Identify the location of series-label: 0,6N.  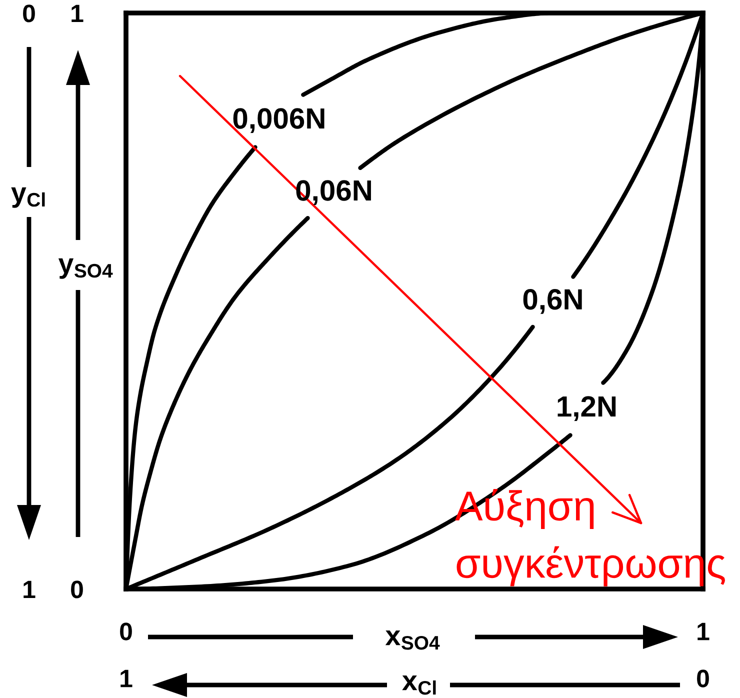
(552, 301).